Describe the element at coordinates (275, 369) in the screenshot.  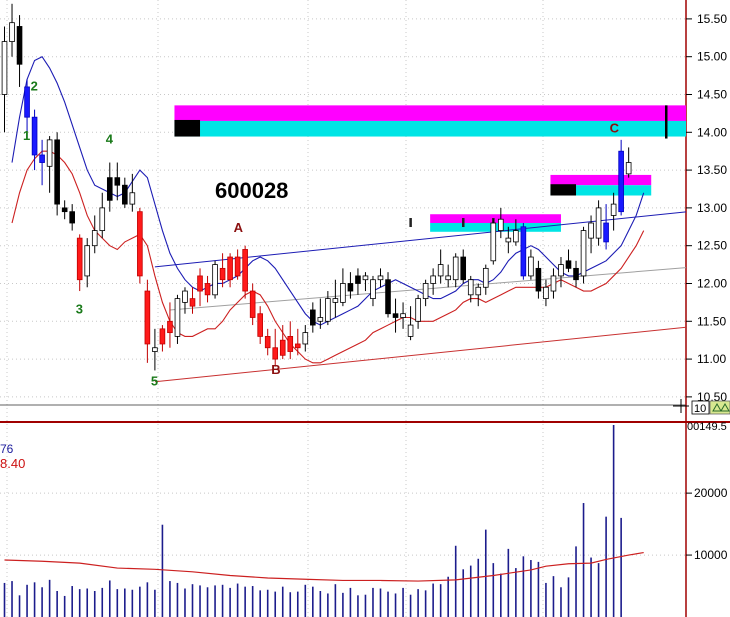
I see `wave-label: B` at that location.